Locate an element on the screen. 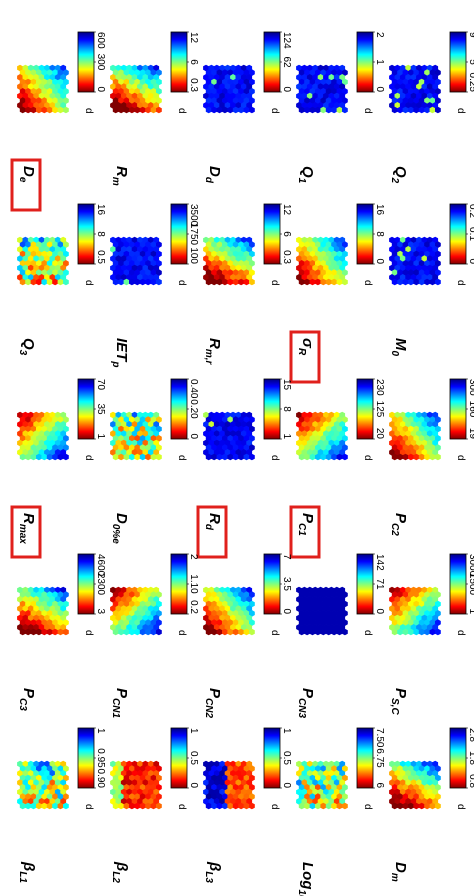 Image resolution: width=474 pixels, height=896 pixels. variable-label: Rm is located at coordinates (120, 176).